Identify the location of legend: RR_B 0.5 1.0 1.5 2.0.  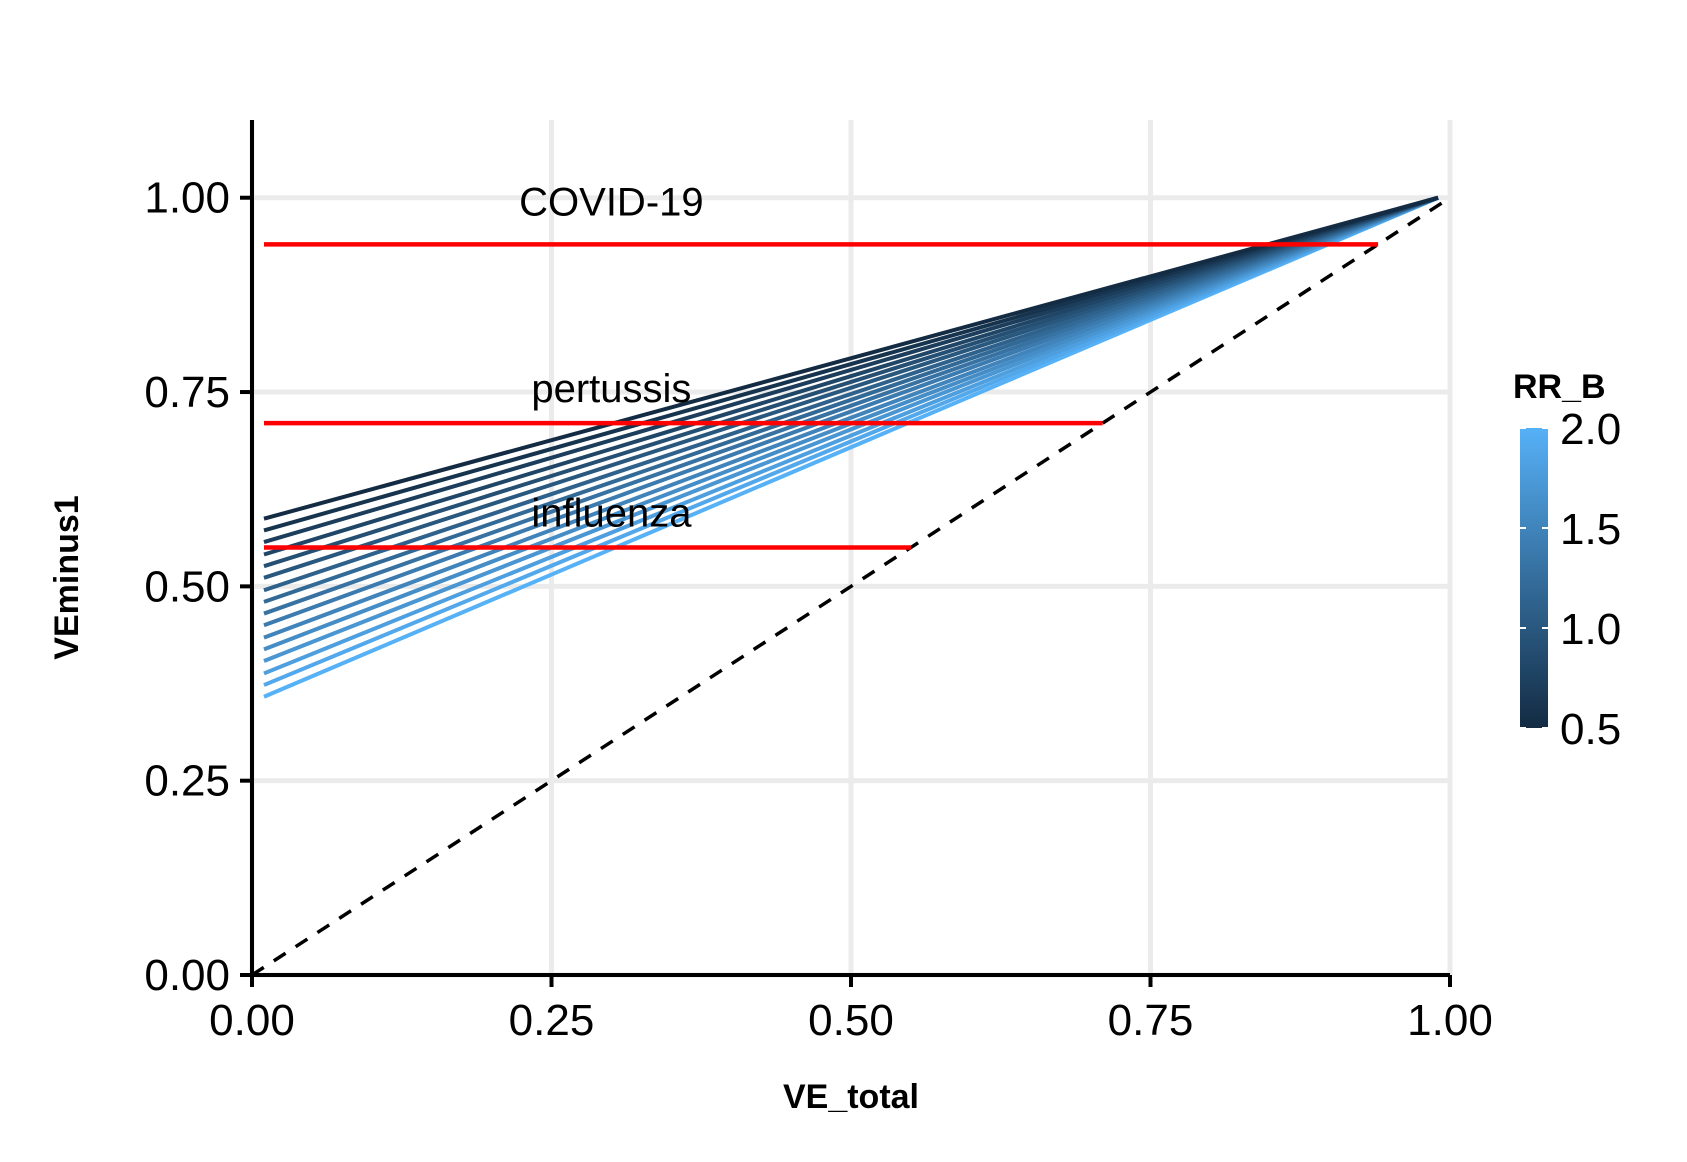
(1567, 561).